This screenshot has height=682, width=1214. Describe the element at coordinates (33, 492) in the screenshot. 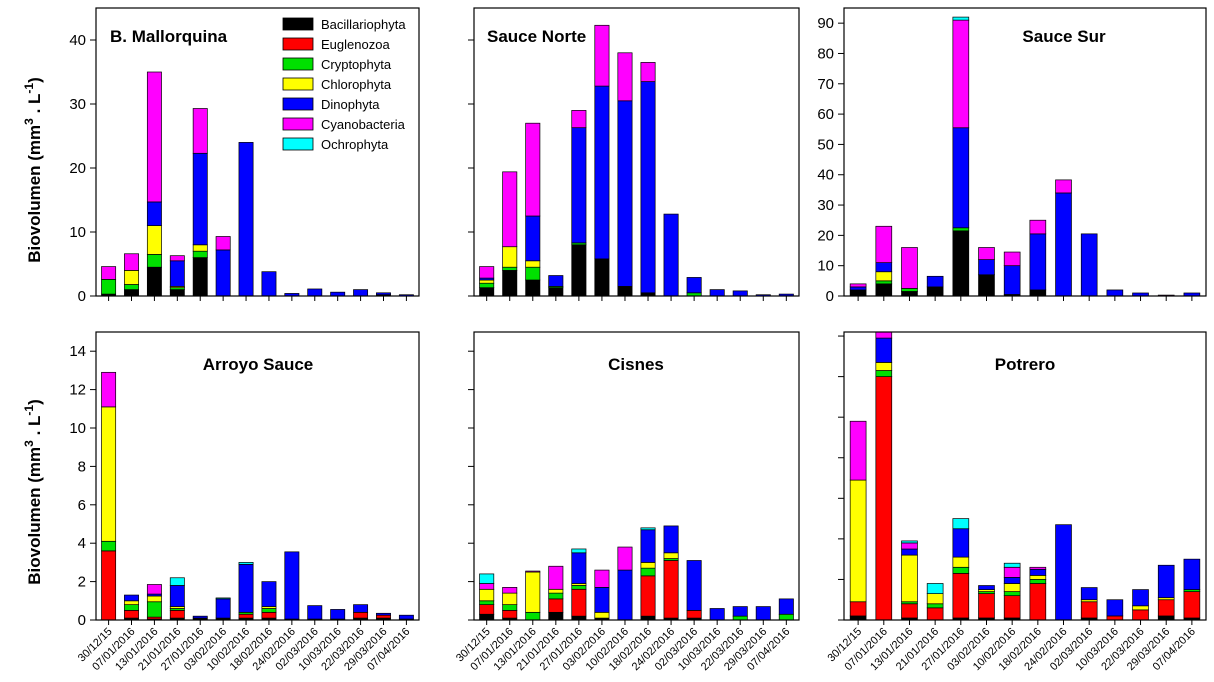

I see `y-axis-label-bottom: Biovolumen (mm3 . L-1)` at that location.